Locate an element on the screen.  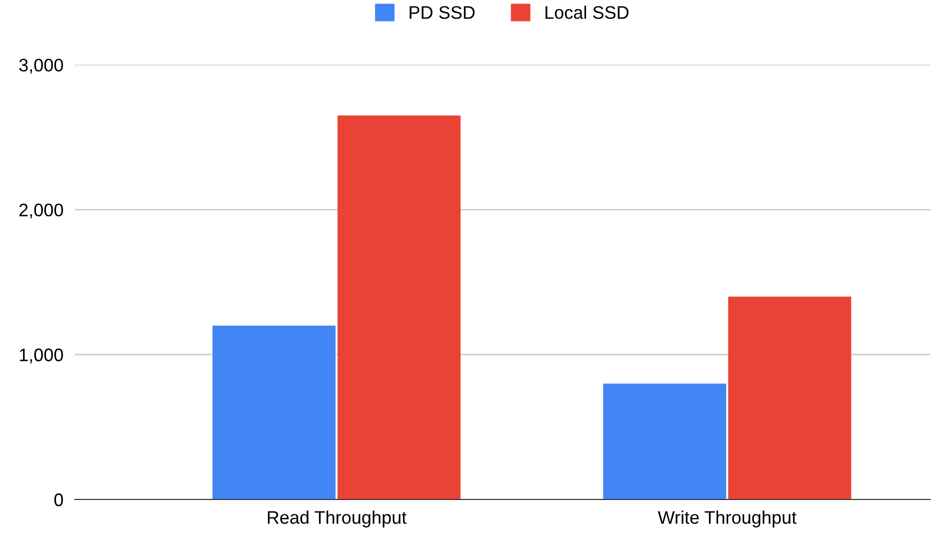
y-tick-label: 2,000 is located at coordinates (41, 211).